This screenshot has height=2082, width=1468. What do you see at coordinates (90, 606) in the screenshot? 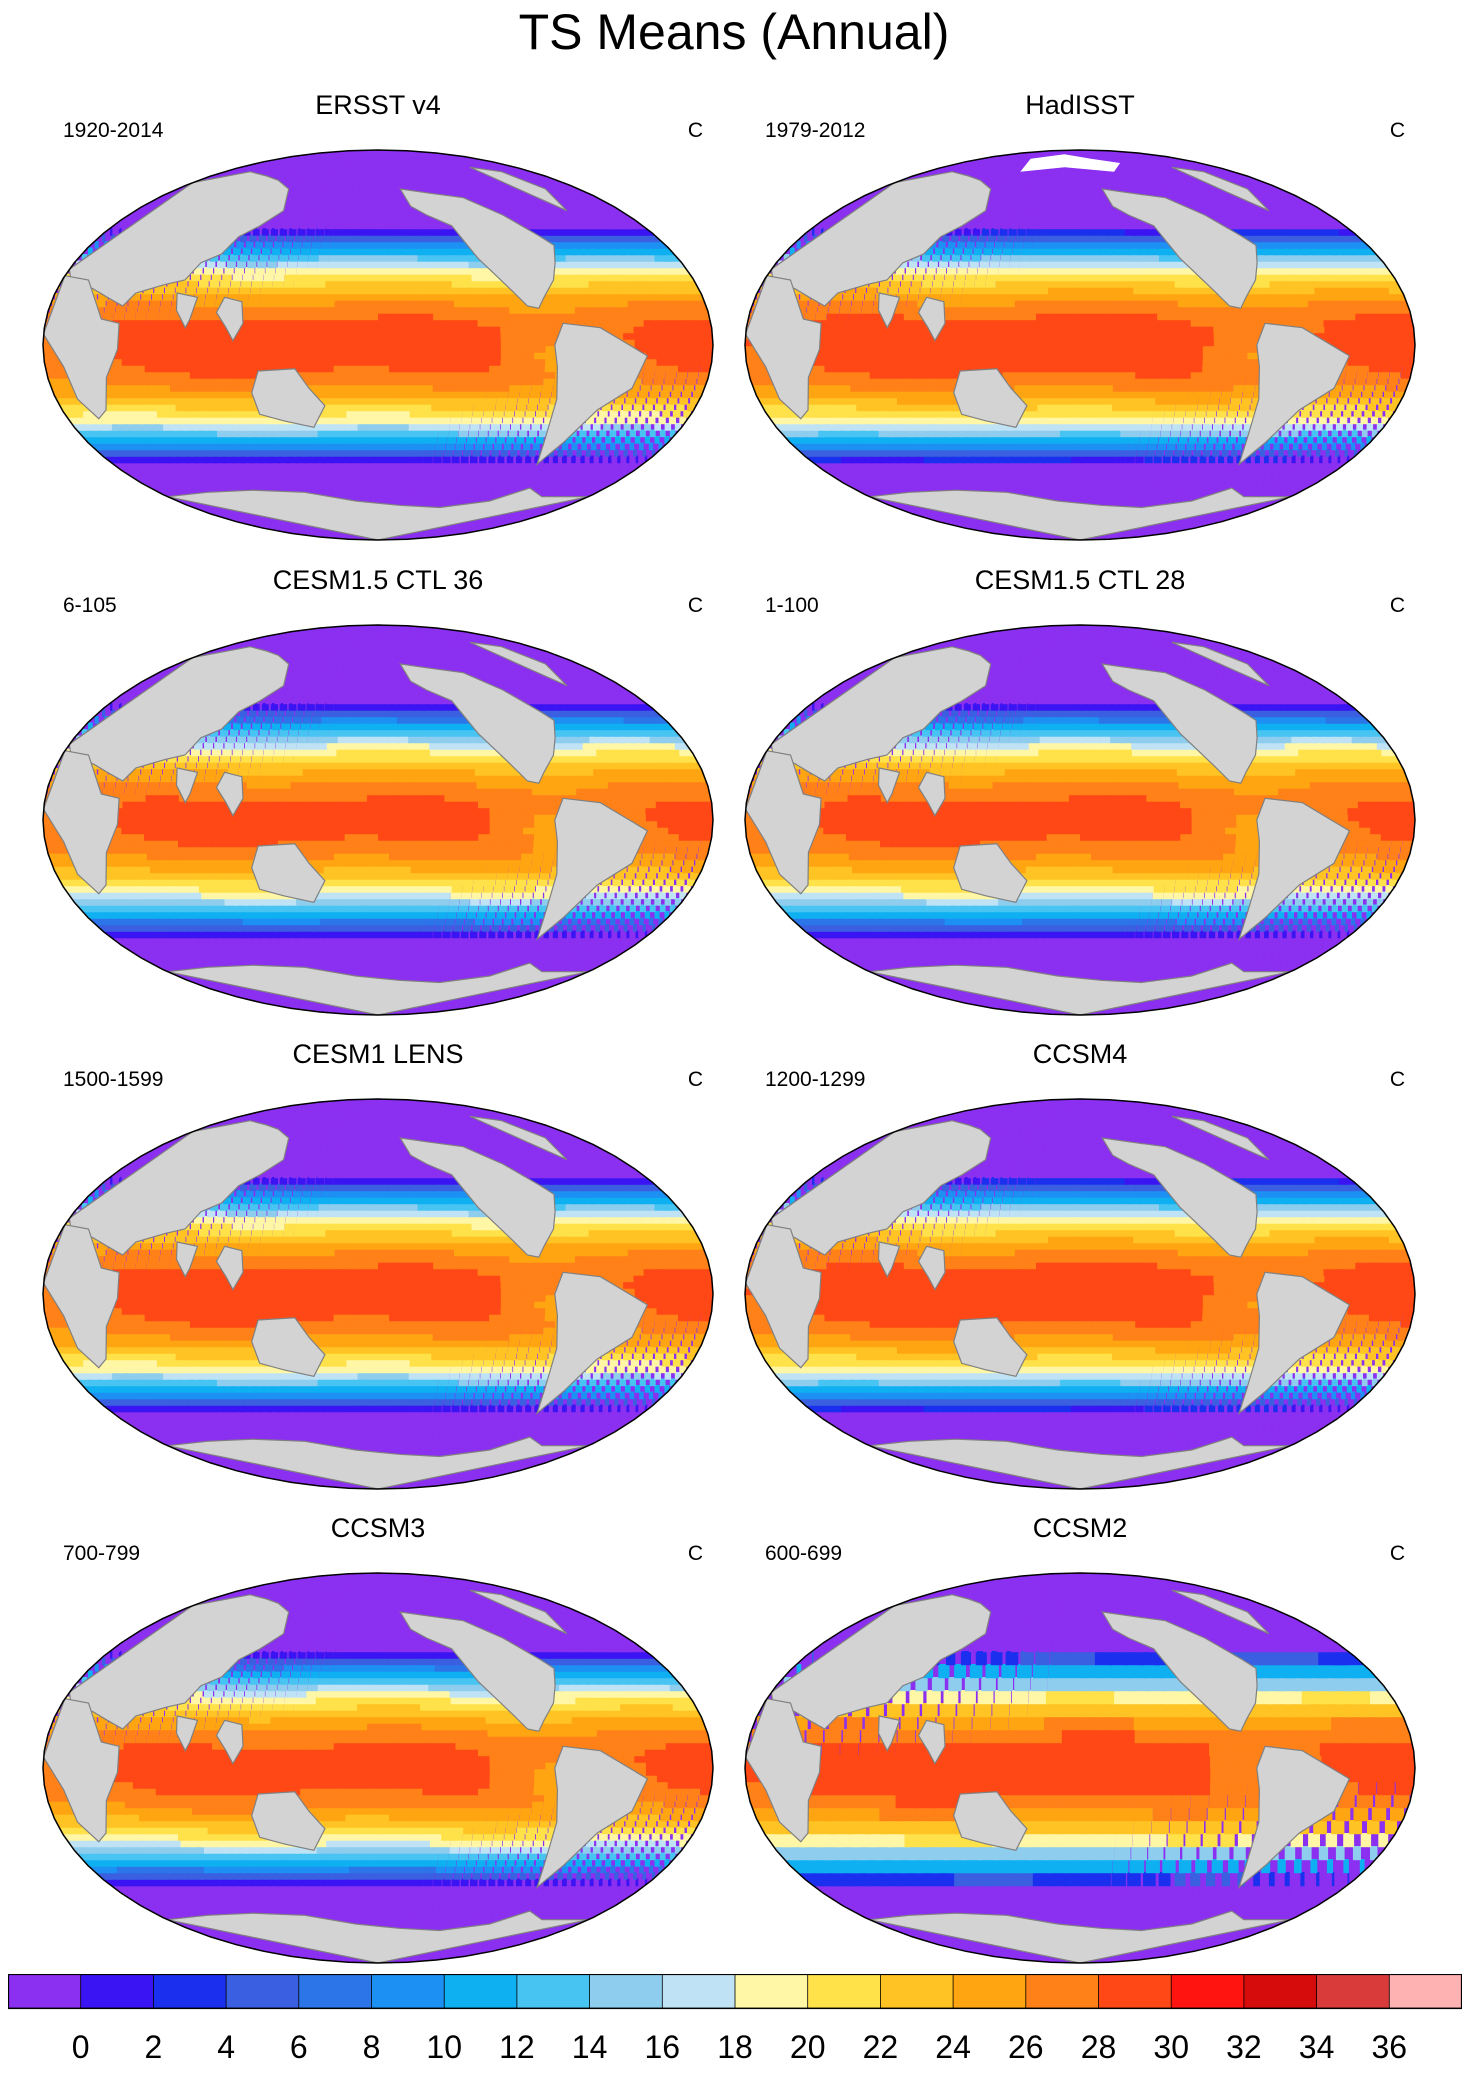
I see `panel-period: 6-105` at bounding box center [90, 606].